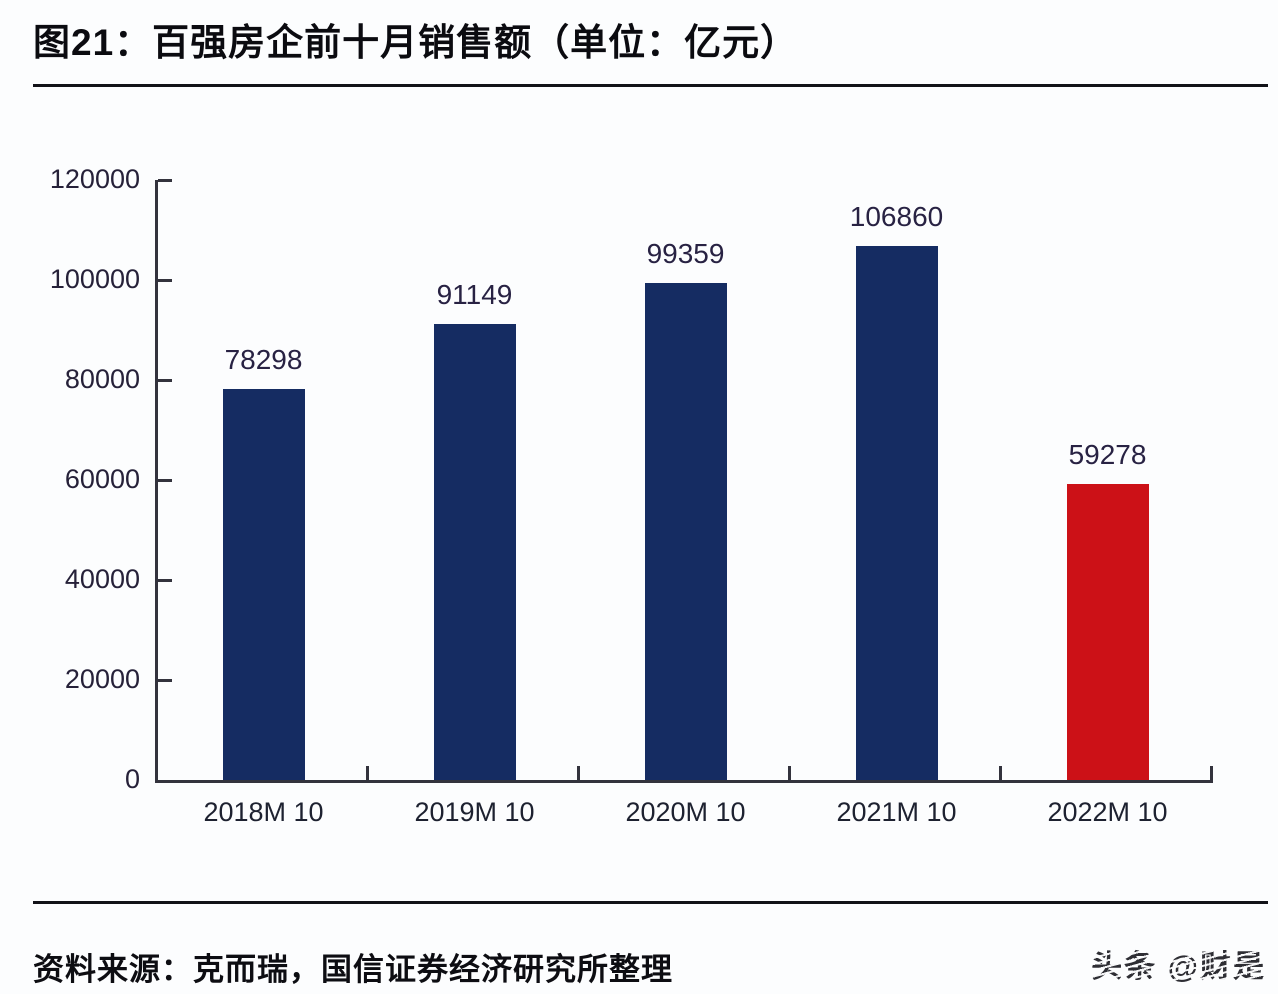 This screenshot has height=994, width=1278. I want to click on y-tick-label: 80000, so click(102, 379).